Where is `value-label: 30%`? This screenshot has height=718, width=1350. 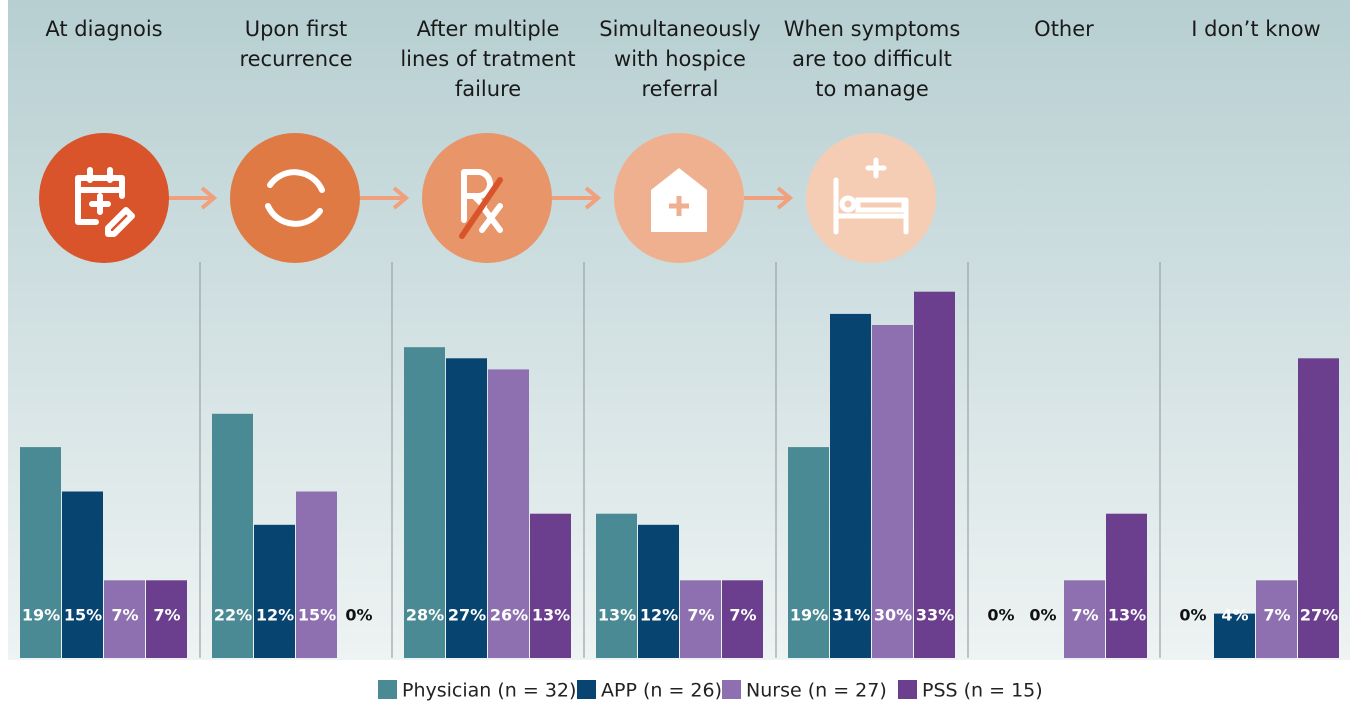 value-label: 30% is located at coordinates (893, 615).